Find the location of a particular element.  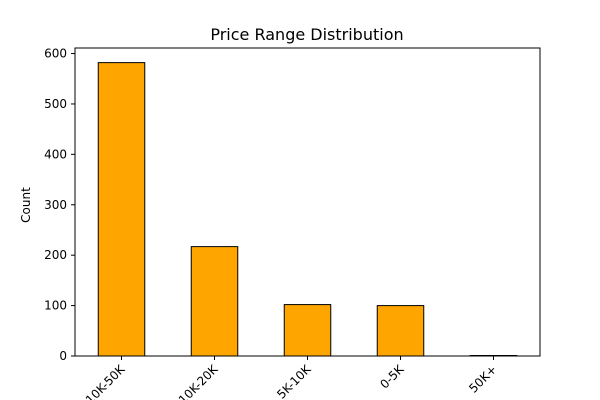

y-tick-label-0: 0 is located at coordinates (63, 356).